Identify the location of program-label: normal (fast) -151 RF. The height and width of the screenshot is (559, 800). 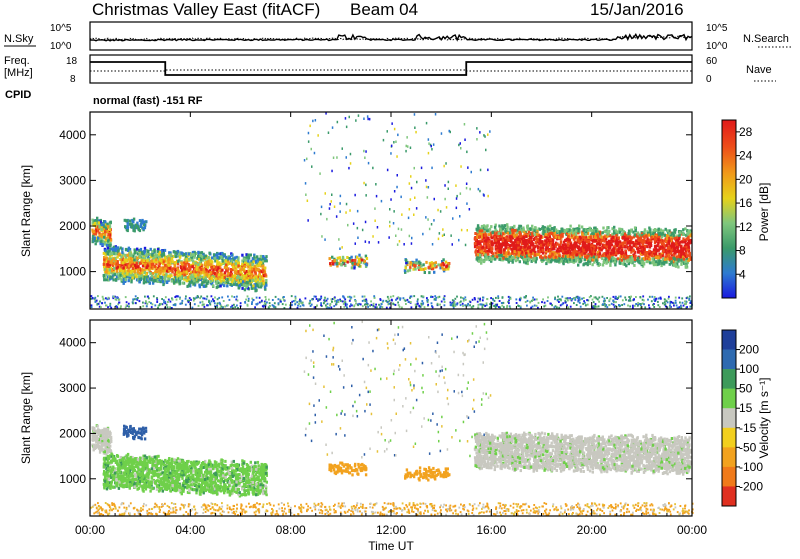
(148, 101).